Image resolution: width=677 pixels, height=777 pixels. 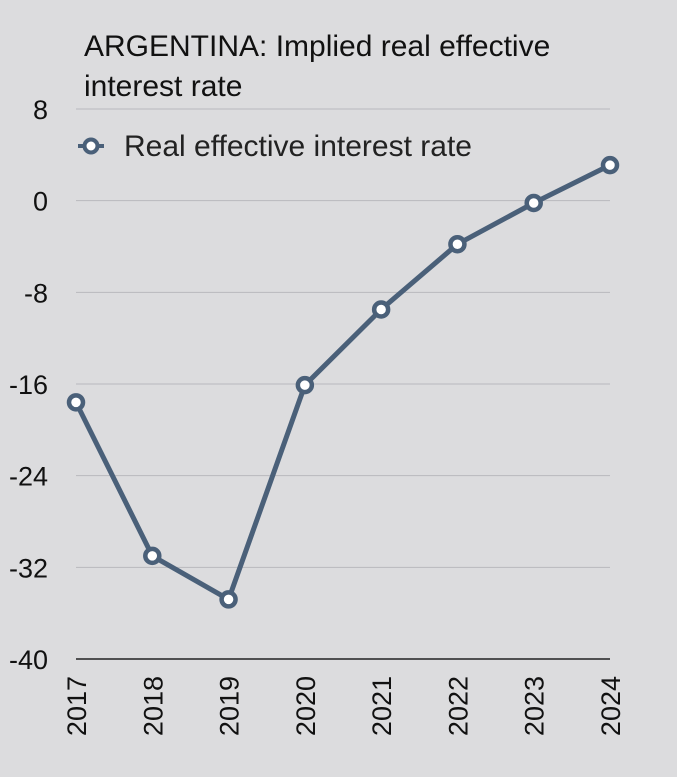 What do you see at coordinates (76, 402) in the screenshot?
I see `data-point-2017` at bounding box center [76, 402].